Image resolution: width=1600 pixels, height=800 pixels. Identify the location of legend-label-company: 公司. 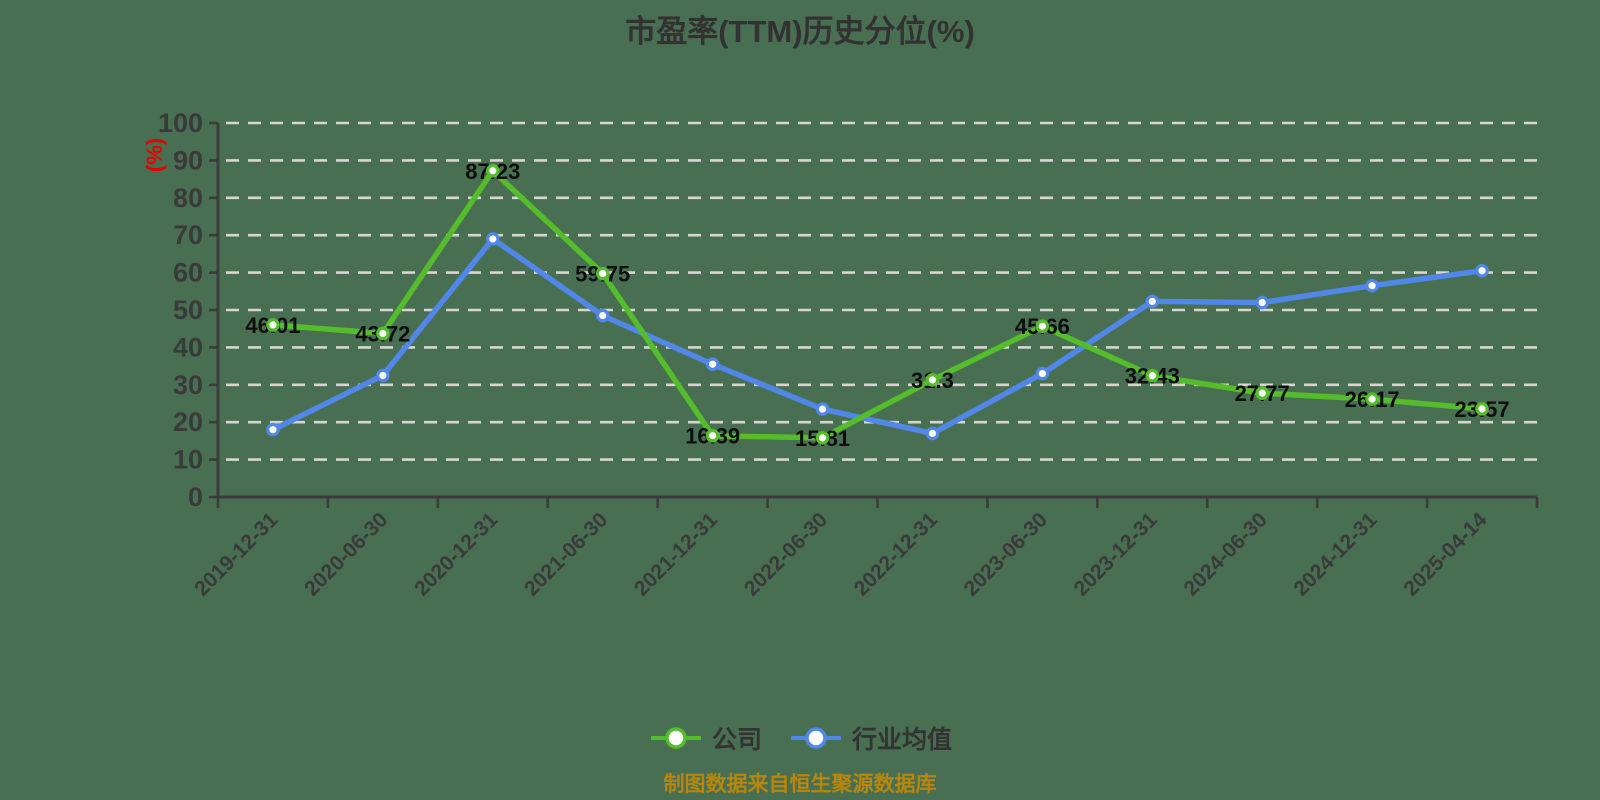
(736, 740).